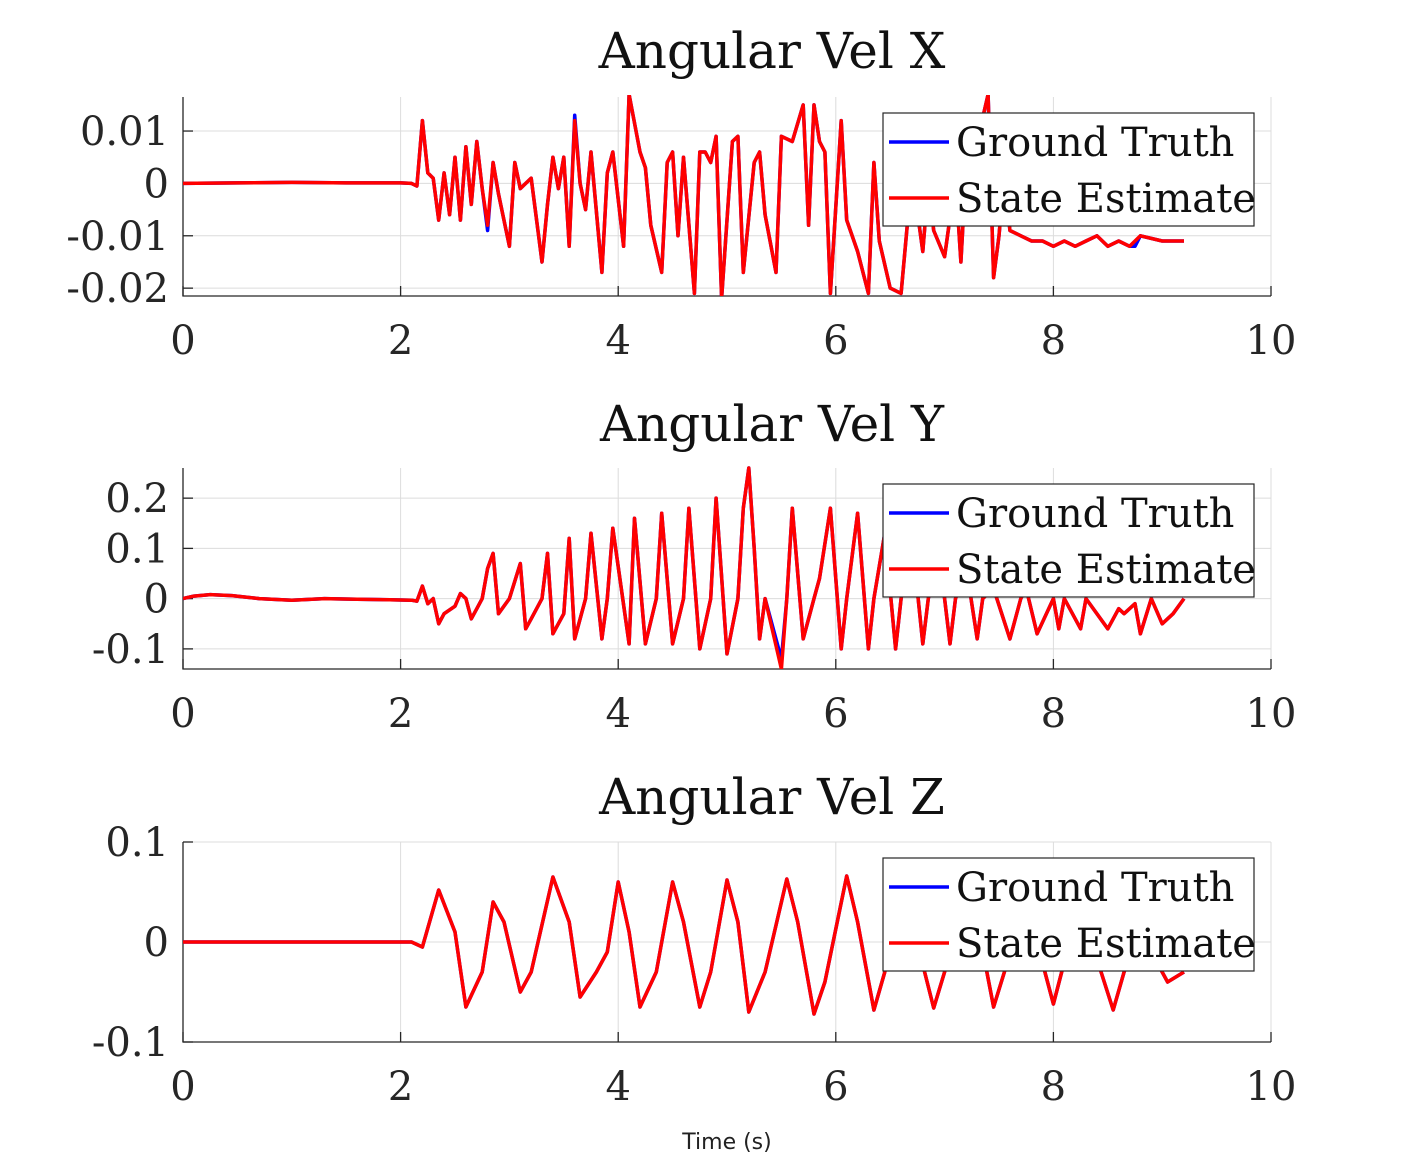  What do you see at coordinates (726, 1142) in the screenshot?
I see `x-axis-label: Time (s)` at bounding box center [726, 1142].